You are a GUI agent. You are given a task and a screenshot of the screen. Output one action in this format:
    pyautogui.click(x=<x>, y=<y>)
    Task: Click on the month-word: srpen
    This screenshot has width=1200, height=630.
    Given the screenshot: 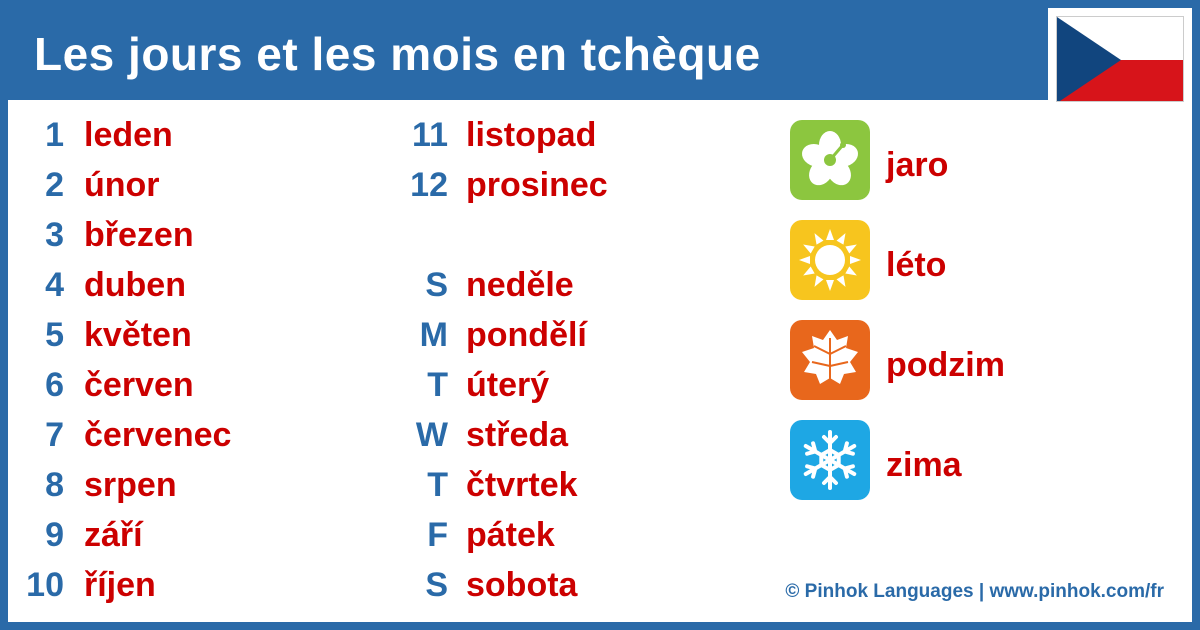 What is the action you would take?
    pyautogui.click(x=130, y=485)
    